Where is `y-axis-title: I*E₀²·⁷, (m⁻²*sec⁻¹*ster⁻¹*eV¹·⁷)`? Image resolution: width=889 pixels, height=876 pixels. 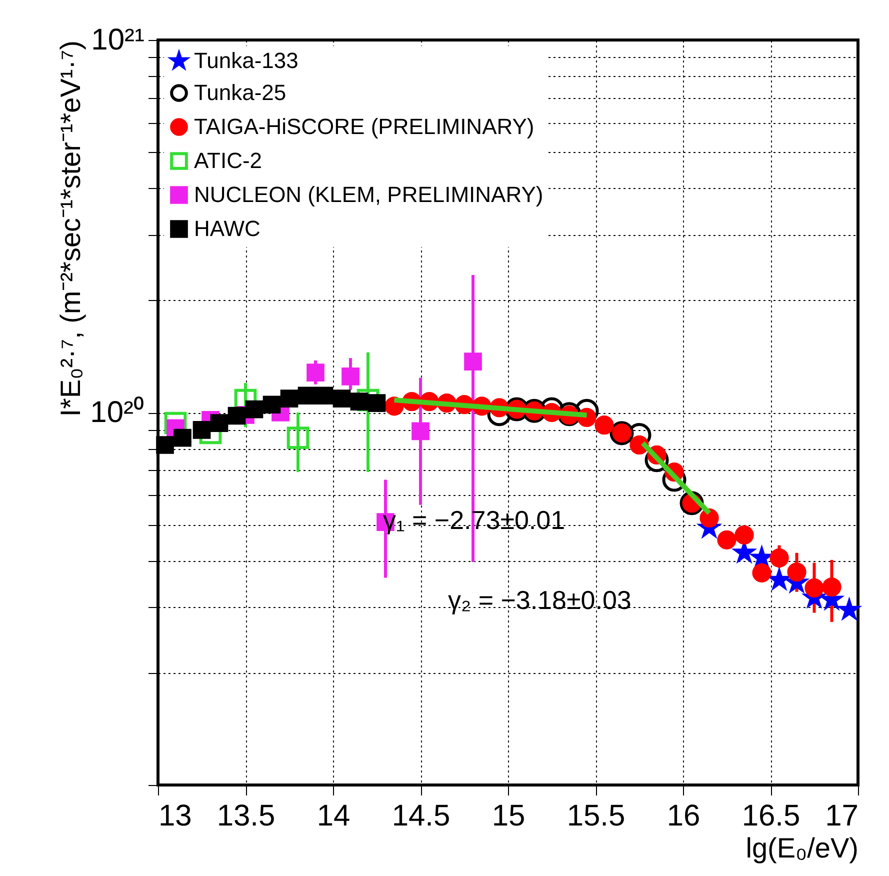 y-axis-title: I*E₀²·⁷, (m⁻²*sec⁻¹*ster⁻¹*eV¹·⁷) is located at coordinates (70, 228).